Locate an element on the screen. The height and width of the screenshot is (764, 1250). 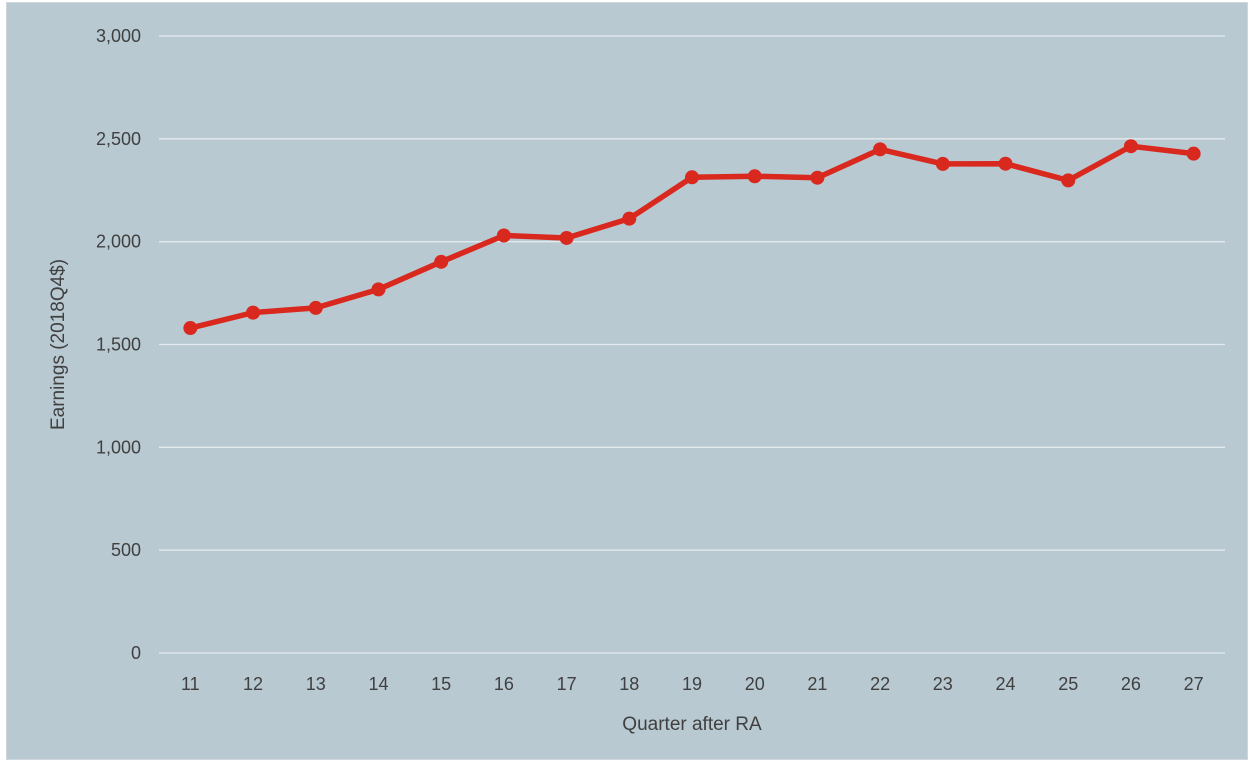
x-tick-label: 27 is located at coordinates (1194, 684).